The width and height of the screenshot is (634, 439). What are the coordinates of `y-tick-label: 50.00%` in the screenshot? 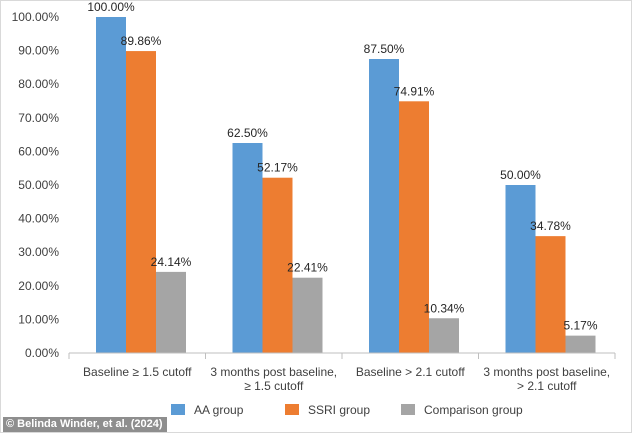 It's located at (38, 185).